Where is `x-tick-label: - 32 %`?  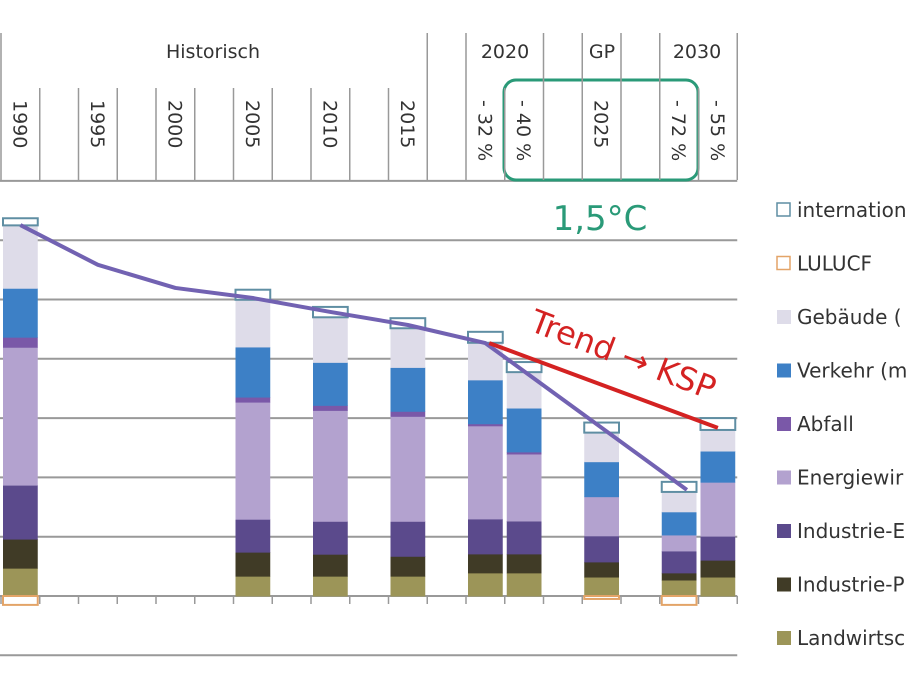 x-tick-label: - 32 % is located at coordinates (484, 130).